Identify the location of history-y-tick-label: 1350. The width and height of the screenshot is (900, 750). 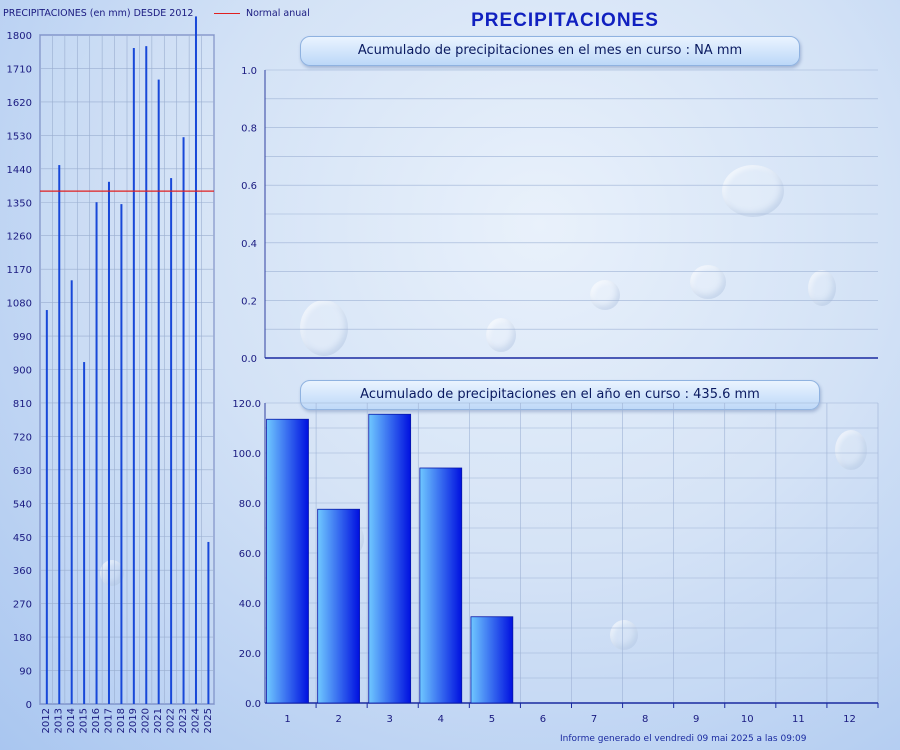
(19, 203).